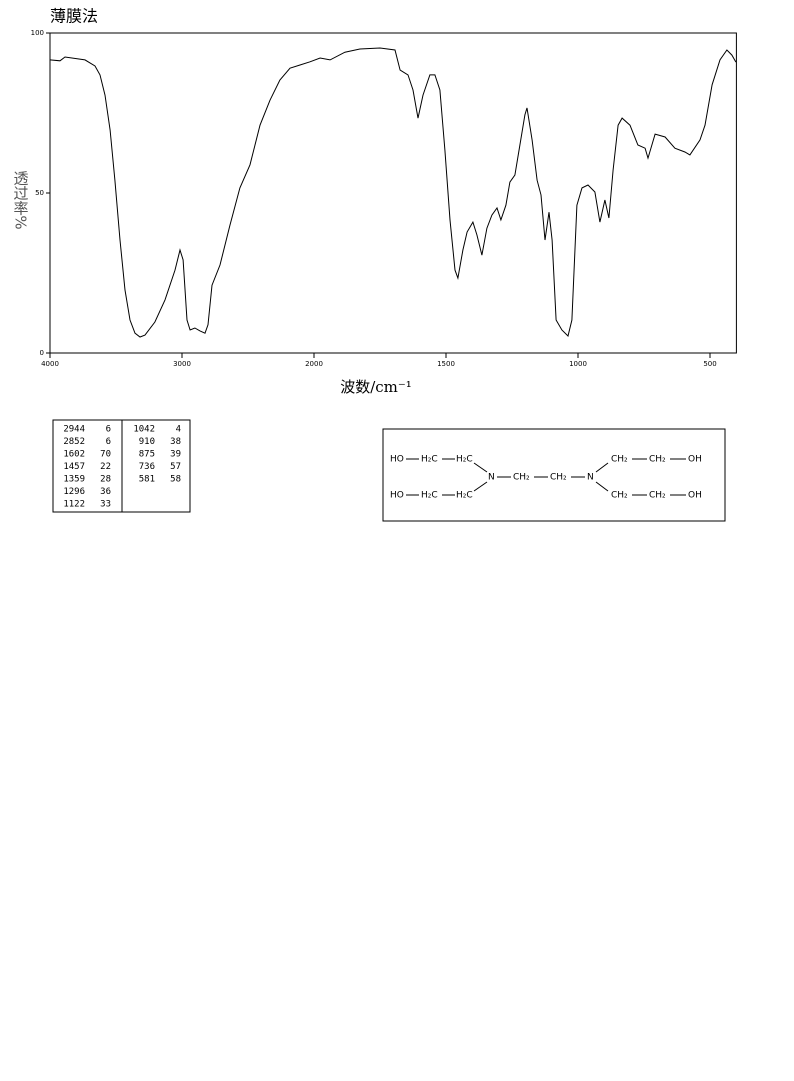 The width and height of the screenshot is (794, 1081). I want to click on structure-border, so click(554, 475).